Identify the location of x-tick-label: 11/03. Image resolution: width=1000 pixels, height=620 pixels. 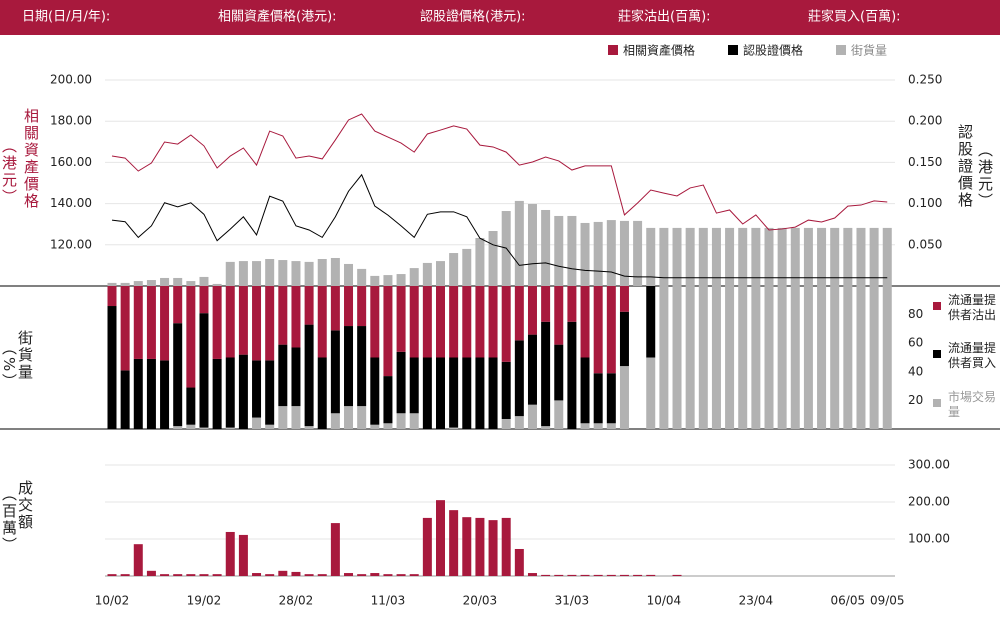
(388, 601).